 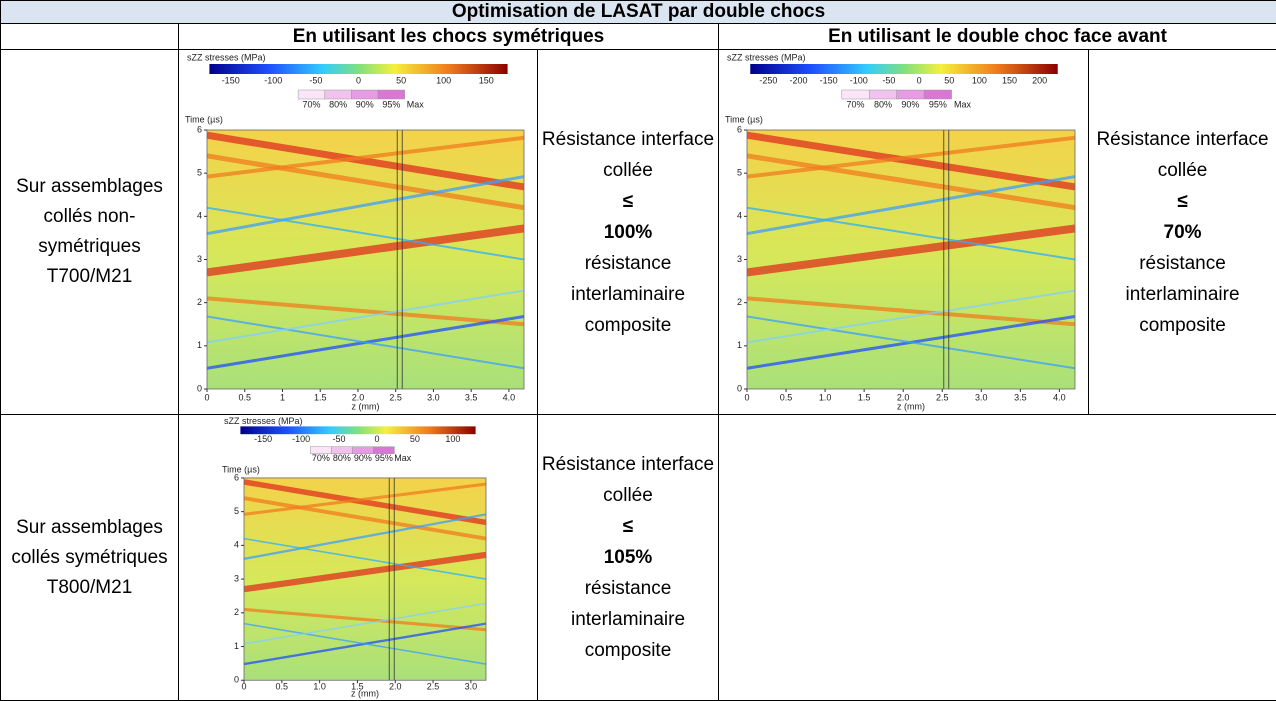 I want to click on y-tick-label: 1, so click(x=236, y=645).